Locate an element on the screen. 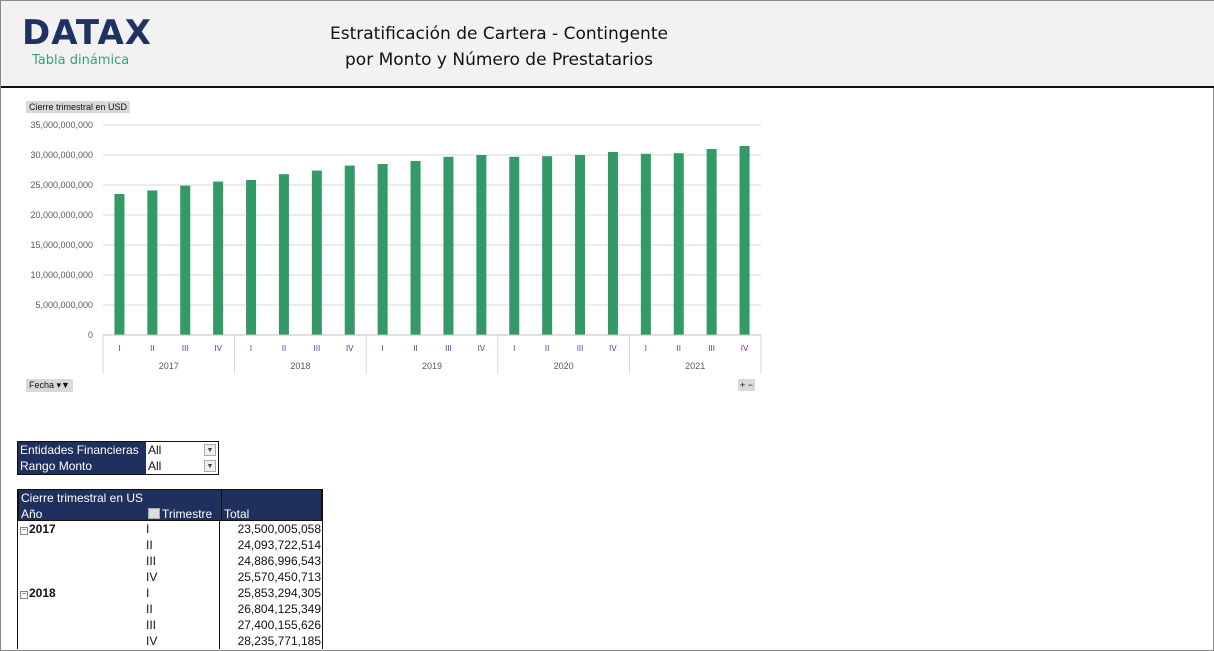  filter-sort-icon is located at coordinates (154, 513).